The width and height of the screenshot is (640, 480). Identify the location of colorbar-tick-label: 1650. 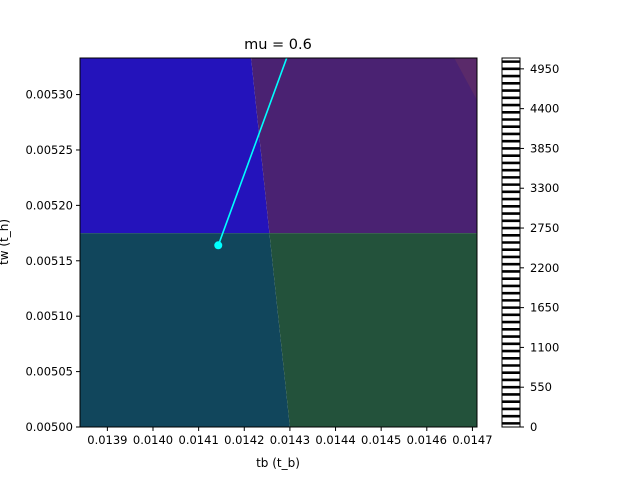
(544, 308).